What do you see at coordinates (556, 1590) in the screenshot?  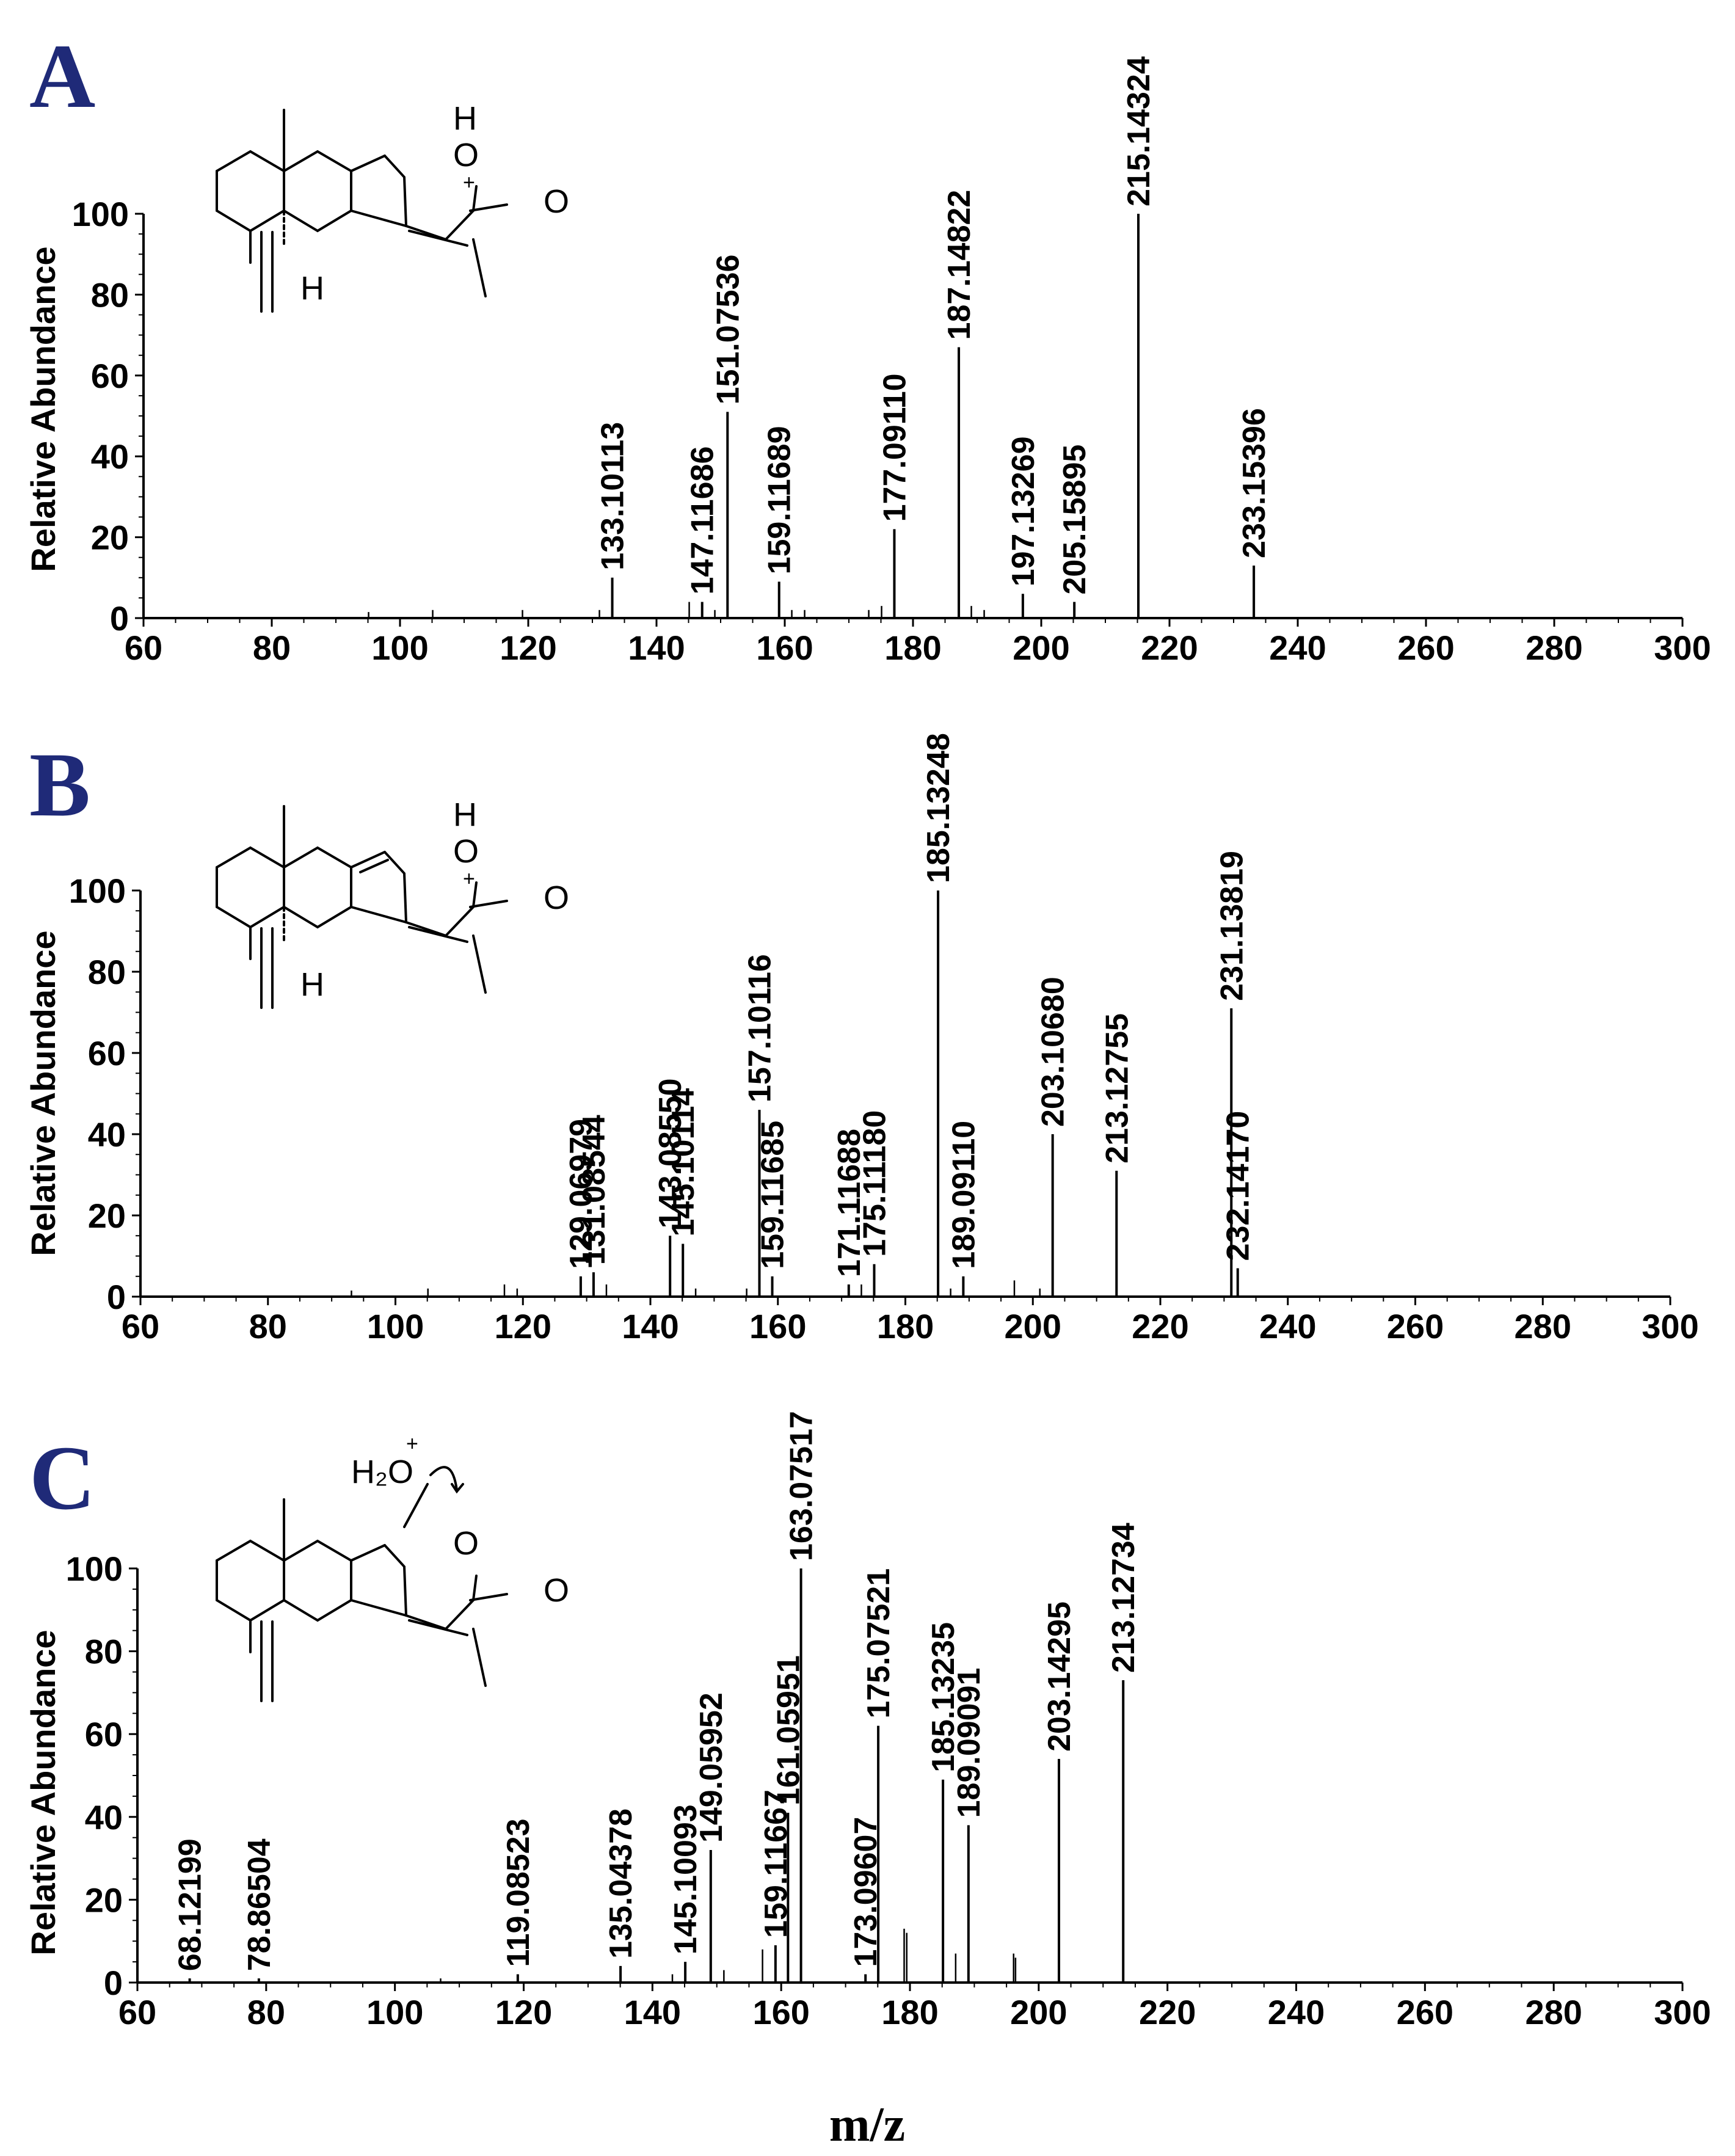 I see `atom-o-carbonyl-c: O` at bounding box center [556, 1590].